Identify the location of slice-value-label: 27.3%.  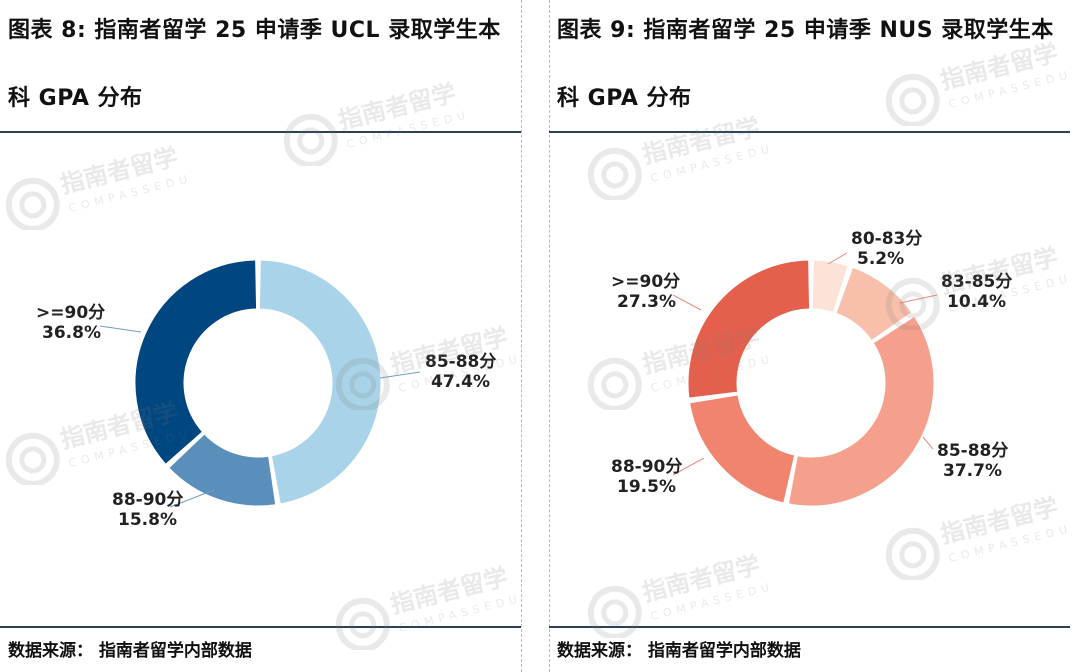
(646, 302).